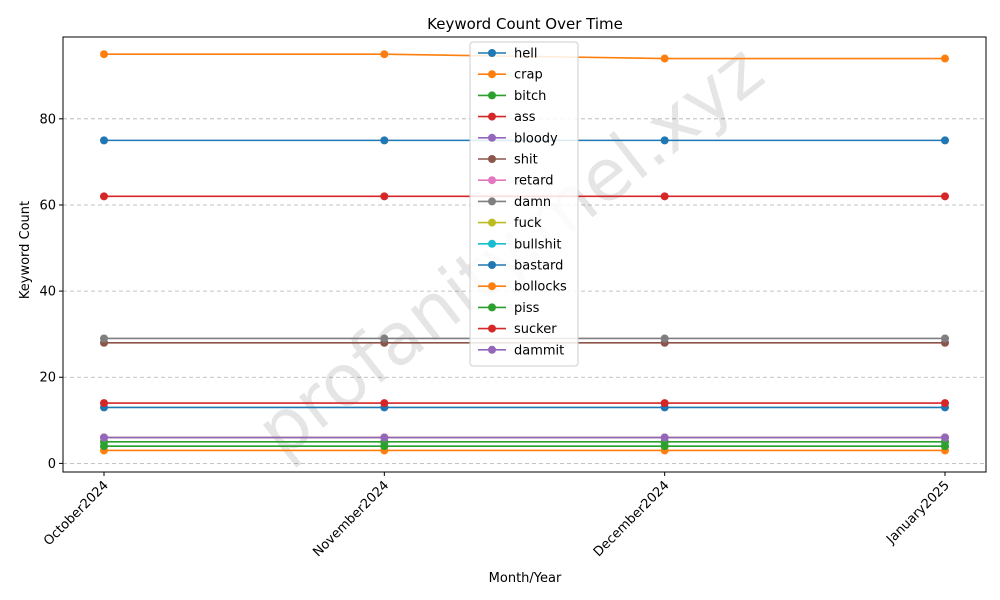 The image size is (1000, 600). Describe the element at coordinates (47, 119) in the screenshot. I see `y-tick-label: 80` at that location.